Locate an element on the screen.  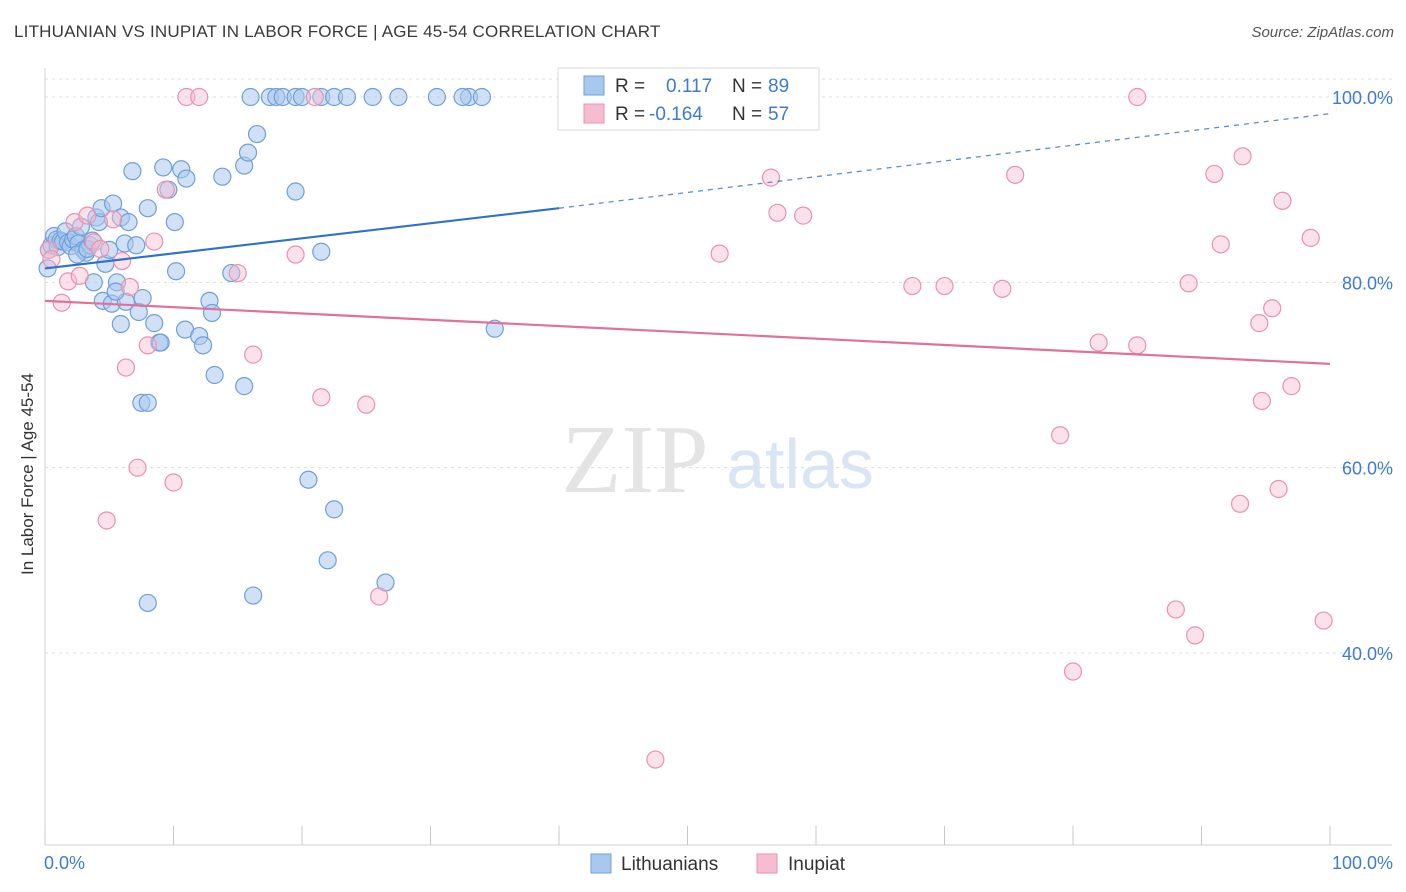
x-tick-label-right: 100.0% is located at coordinates (1362, 863).